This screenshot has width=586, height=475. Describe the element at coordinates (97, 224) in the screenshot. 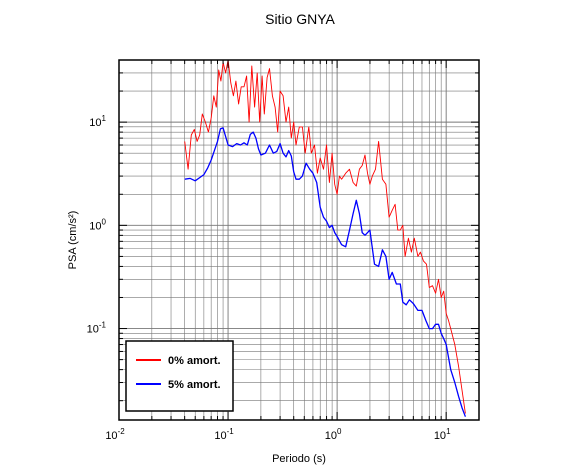

I see `y-tick-label: 10⁰` at that location.